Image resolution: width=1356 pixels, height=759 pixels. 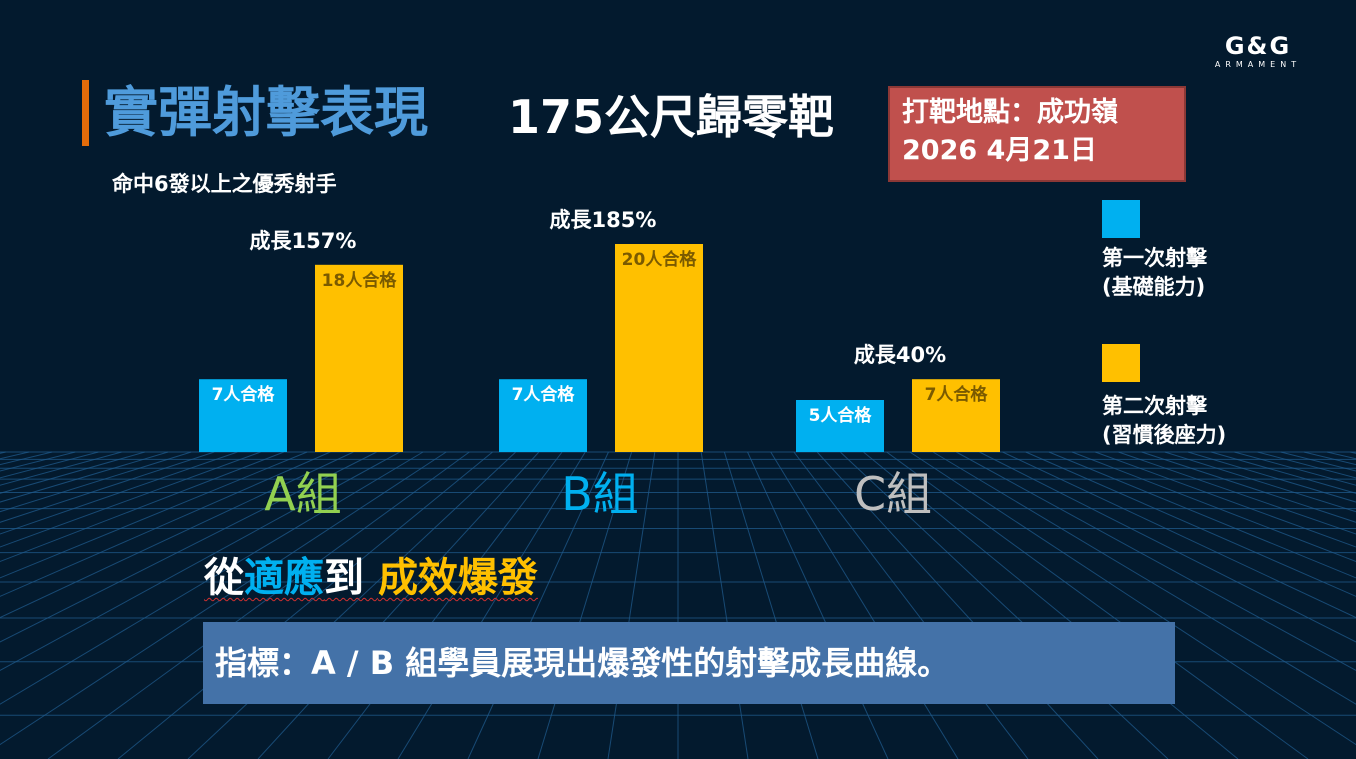 I want to click on bar-label-A組-series2: 18人合格, so click(x=360, y=280).